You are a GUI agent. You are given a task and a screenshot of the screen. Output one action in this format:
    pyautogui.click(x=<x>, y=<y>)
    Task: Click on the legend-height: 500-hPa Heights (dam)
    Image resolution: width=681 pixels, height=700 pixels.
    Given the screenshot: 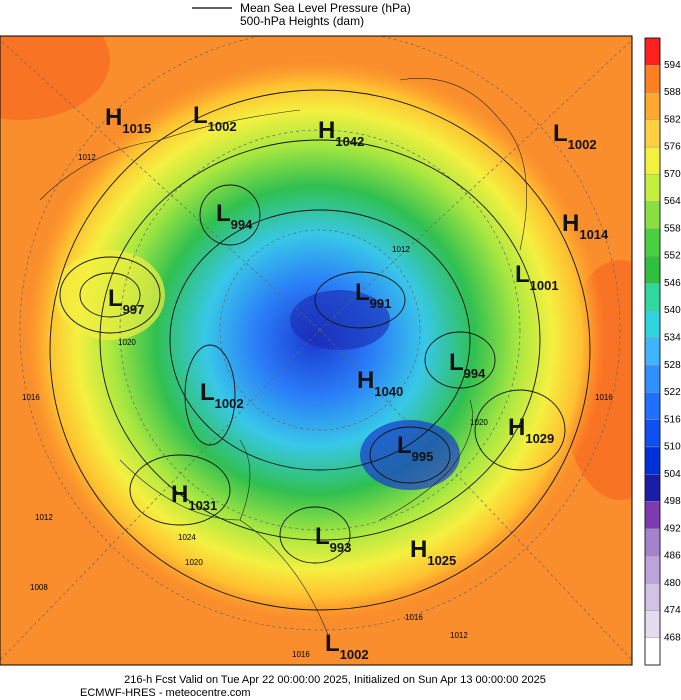 What is the action you would take?
    pyautogui.click(x=302, y=21)
    